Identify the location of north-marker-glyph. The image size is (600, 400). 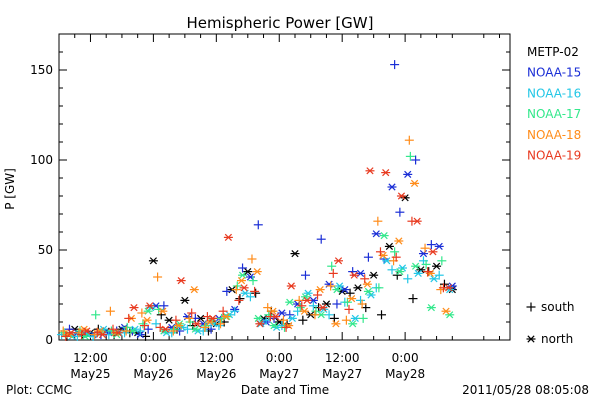
(531, 339).